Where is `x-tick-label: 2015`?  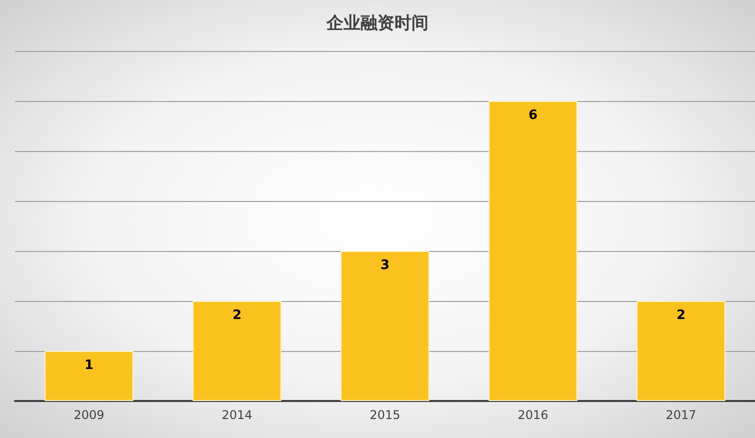
x-tick-label: 2015 is located at coordinates (385, 415).